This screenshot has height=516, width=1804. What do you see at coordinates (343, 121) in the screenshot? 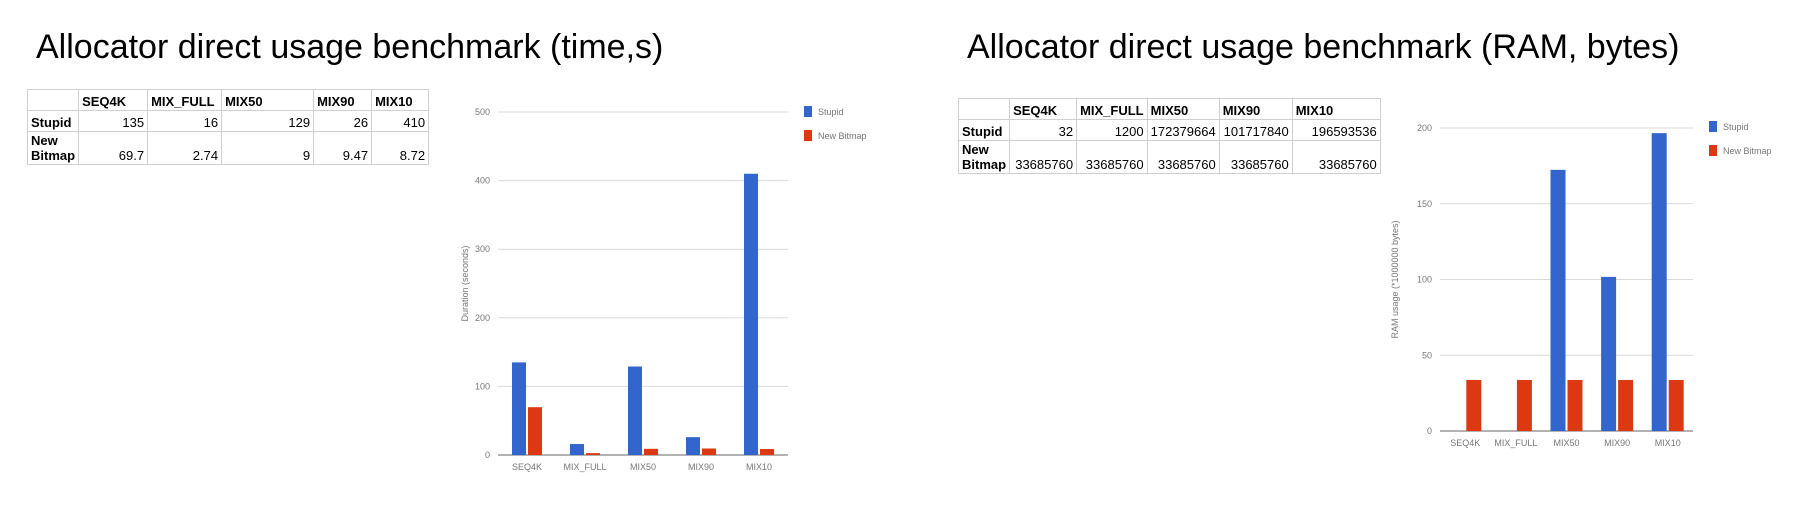
I see `table-cell: 26` at bounding box center [343, 121].